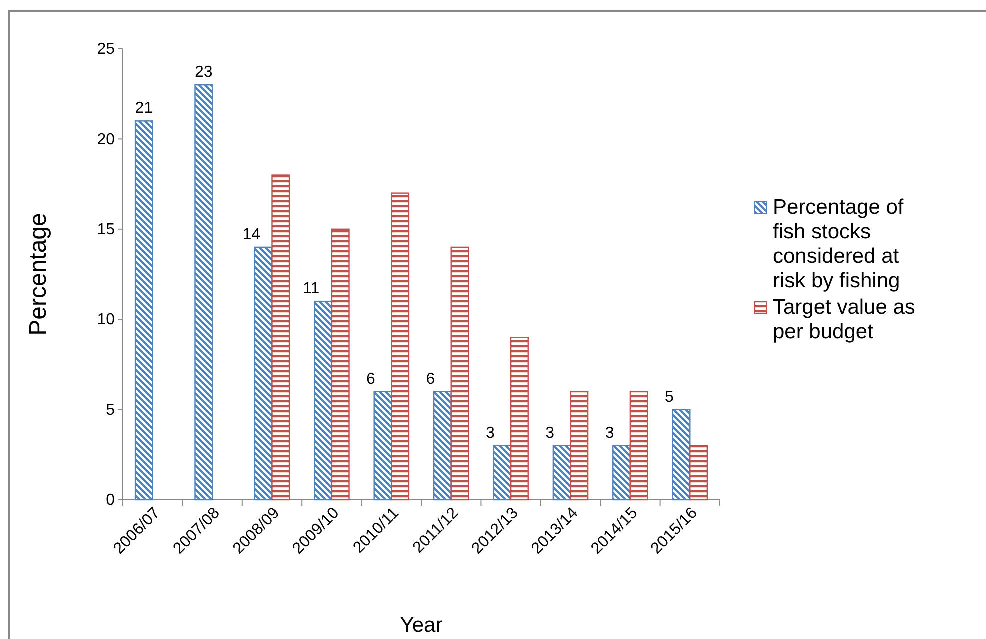 The width and height of the screenshot is (986, 639). I want to click on y-tick-label: 5, so click(111, 410).